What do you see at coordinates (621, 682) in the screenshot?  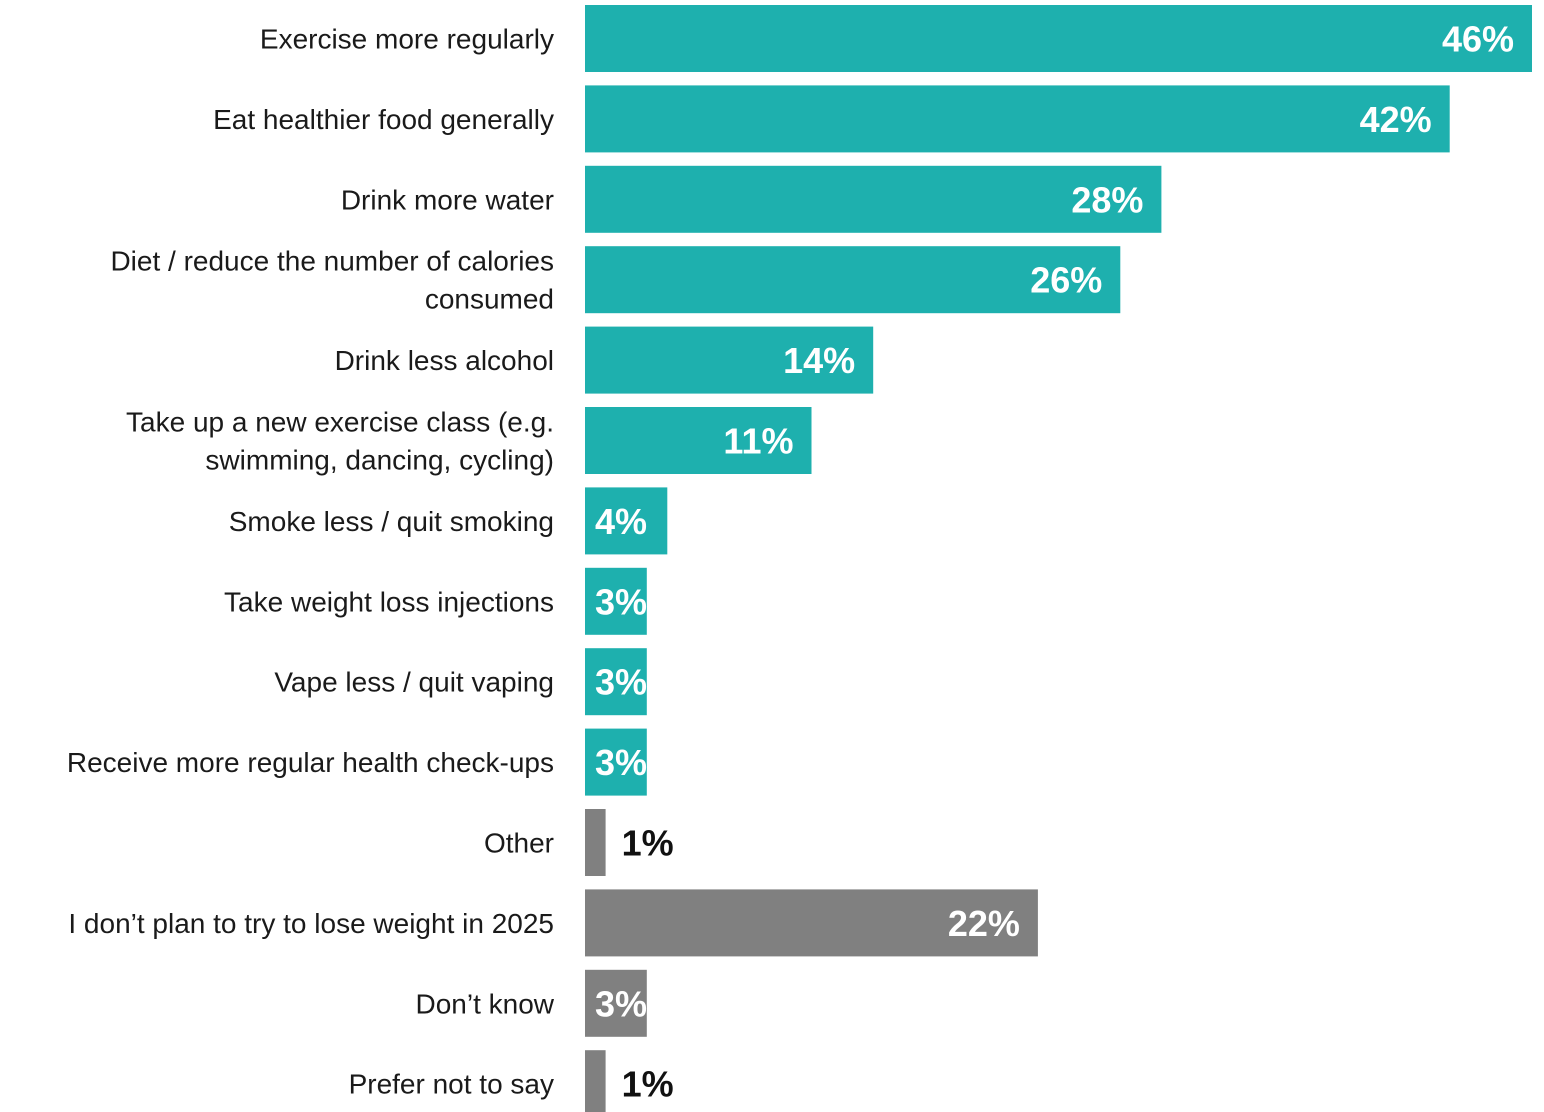 I see `value-label-8: 3%` at bounding box center [621, 682].